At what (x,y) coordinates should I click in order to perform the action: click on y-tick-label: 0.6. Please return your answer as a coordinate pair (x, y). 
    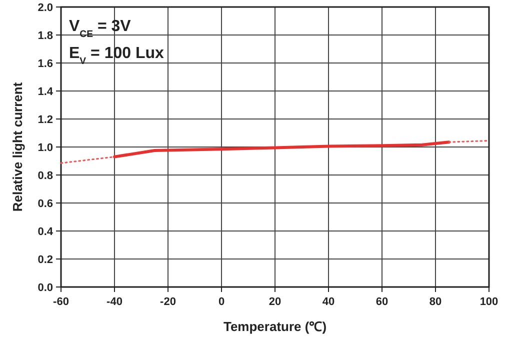
    Looking at the image, I should click on (45, 204).